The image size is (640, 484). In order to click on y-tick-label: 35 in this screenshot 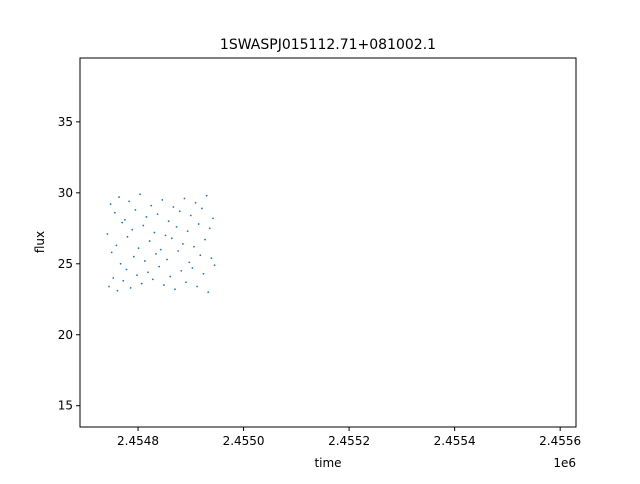, I will do `click(65, 122)`.